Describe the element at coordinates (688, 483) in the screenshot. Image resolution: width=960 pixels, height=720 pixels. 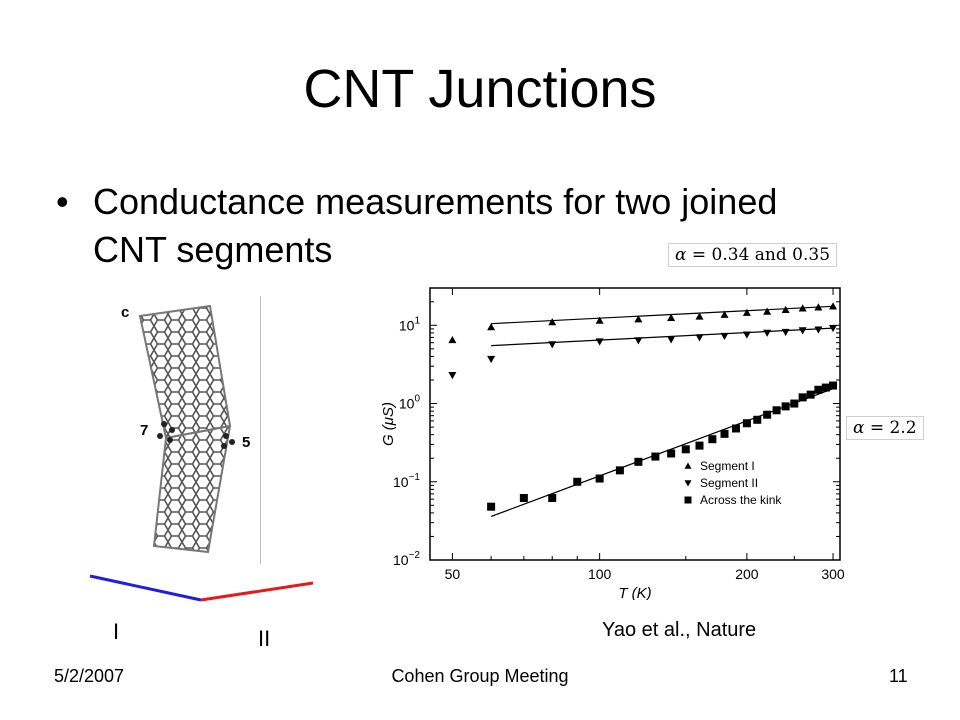
I see `legend-marker-segment-ii` at that location.